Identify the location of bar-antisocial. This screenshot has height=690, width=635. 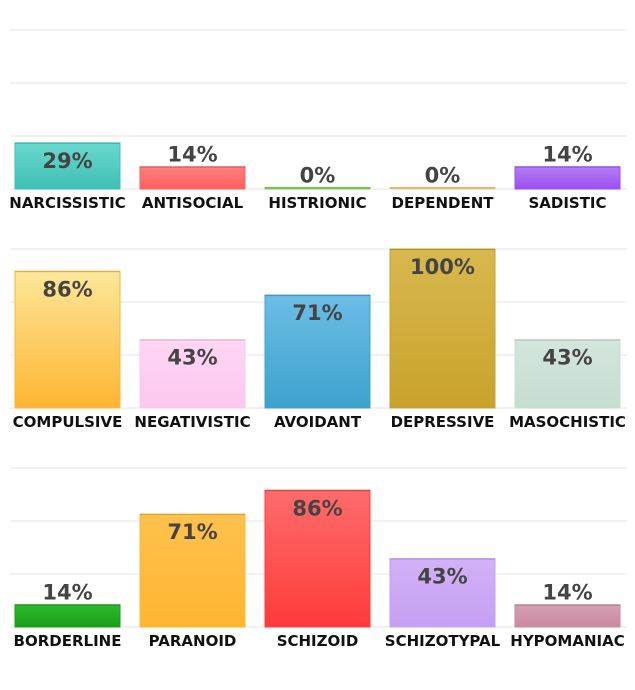
(192, 178).